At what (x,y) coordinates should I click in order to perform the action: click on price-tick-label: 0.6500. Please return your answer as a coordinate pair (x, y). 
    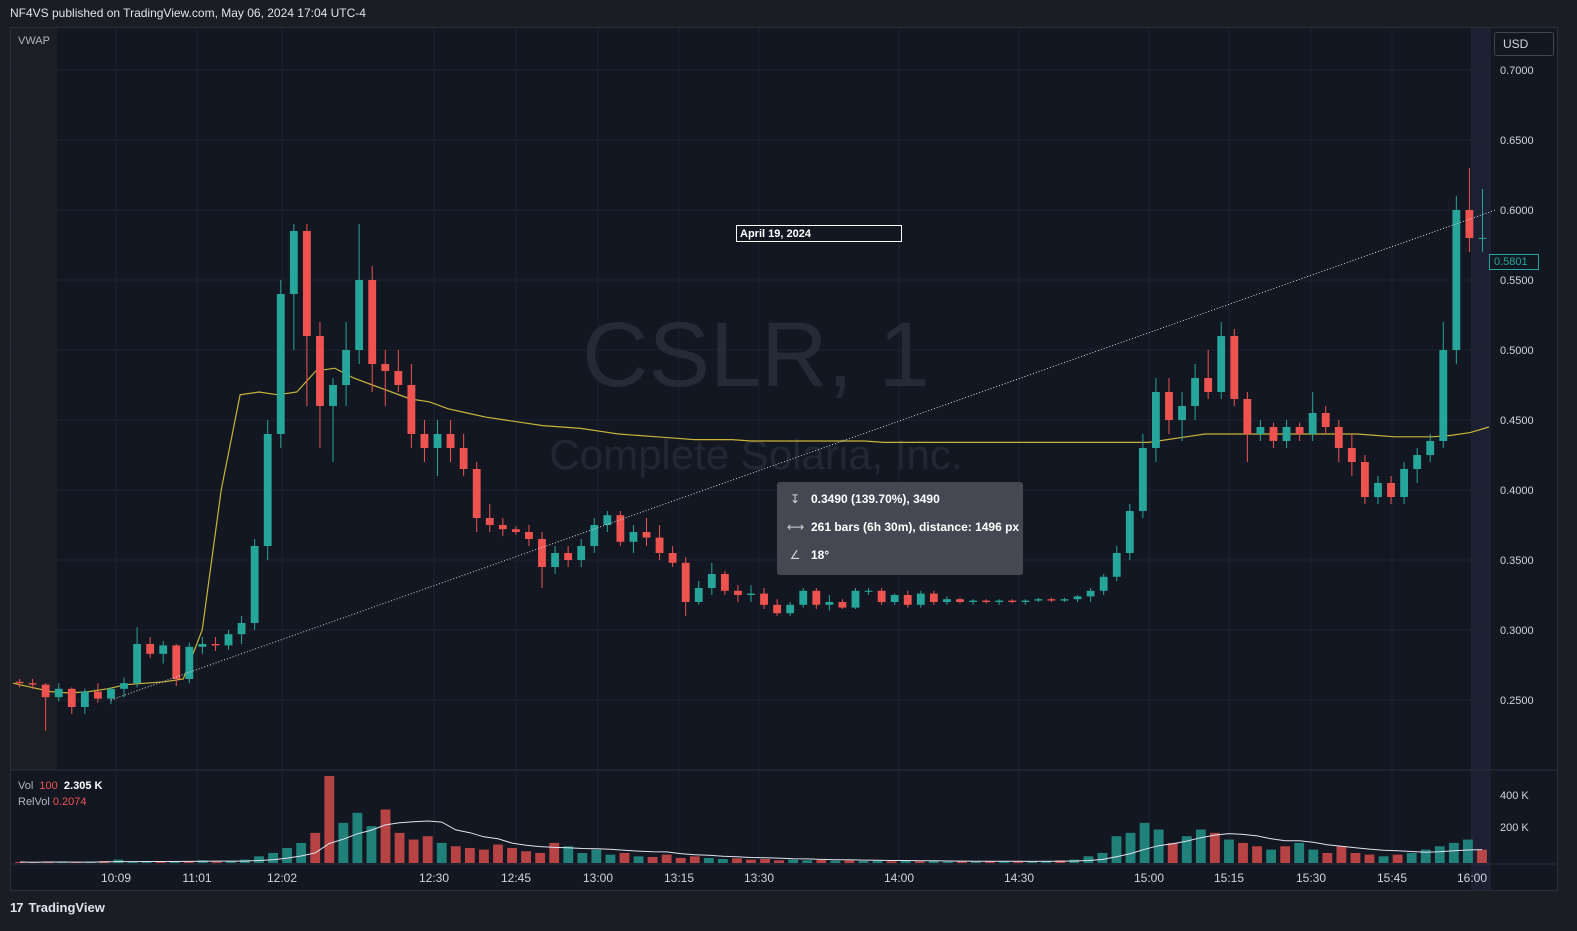
    Looking at the image, I should click on (1517, 141).